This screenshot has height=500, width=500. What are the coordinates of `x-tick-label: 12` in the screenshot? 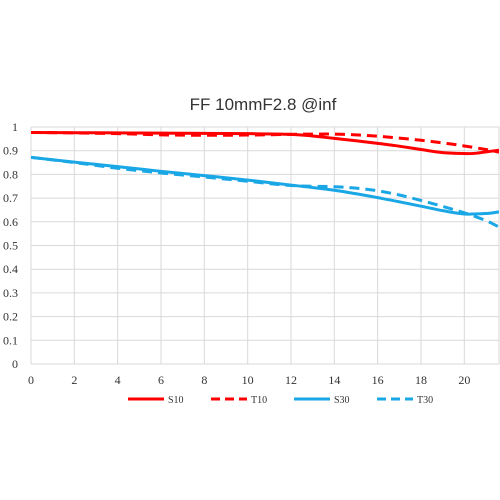 It's located at (291, 380).